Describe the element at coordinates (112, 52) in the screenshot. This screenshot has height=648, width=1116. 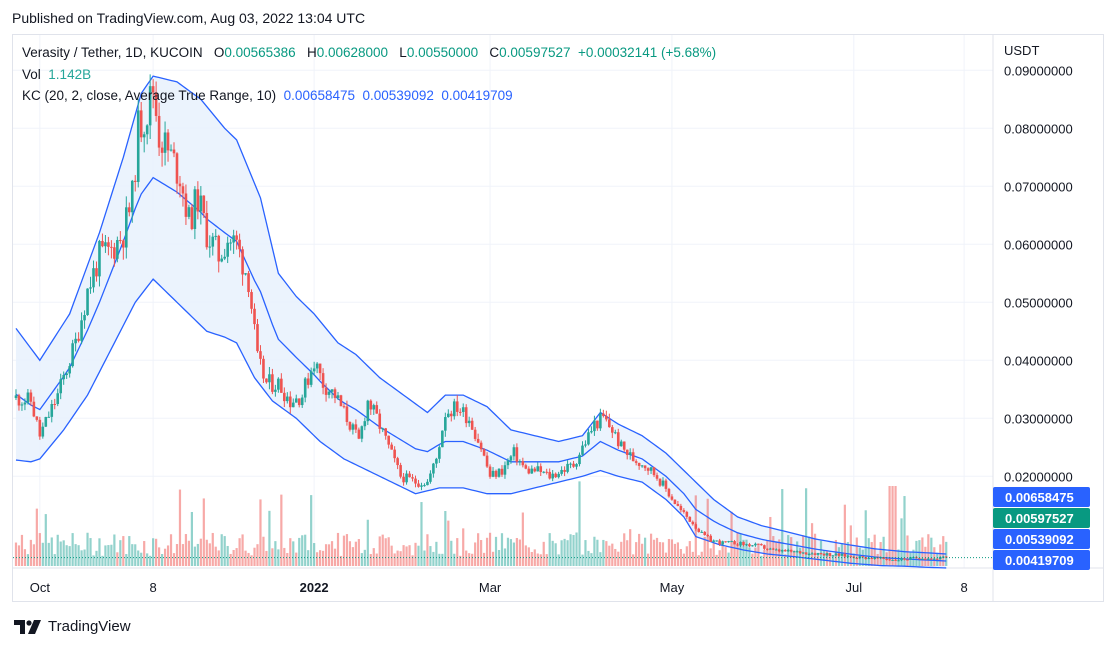
I see `symbol-title: Verasity / Tether, 1D, KUCOIN` at that location.